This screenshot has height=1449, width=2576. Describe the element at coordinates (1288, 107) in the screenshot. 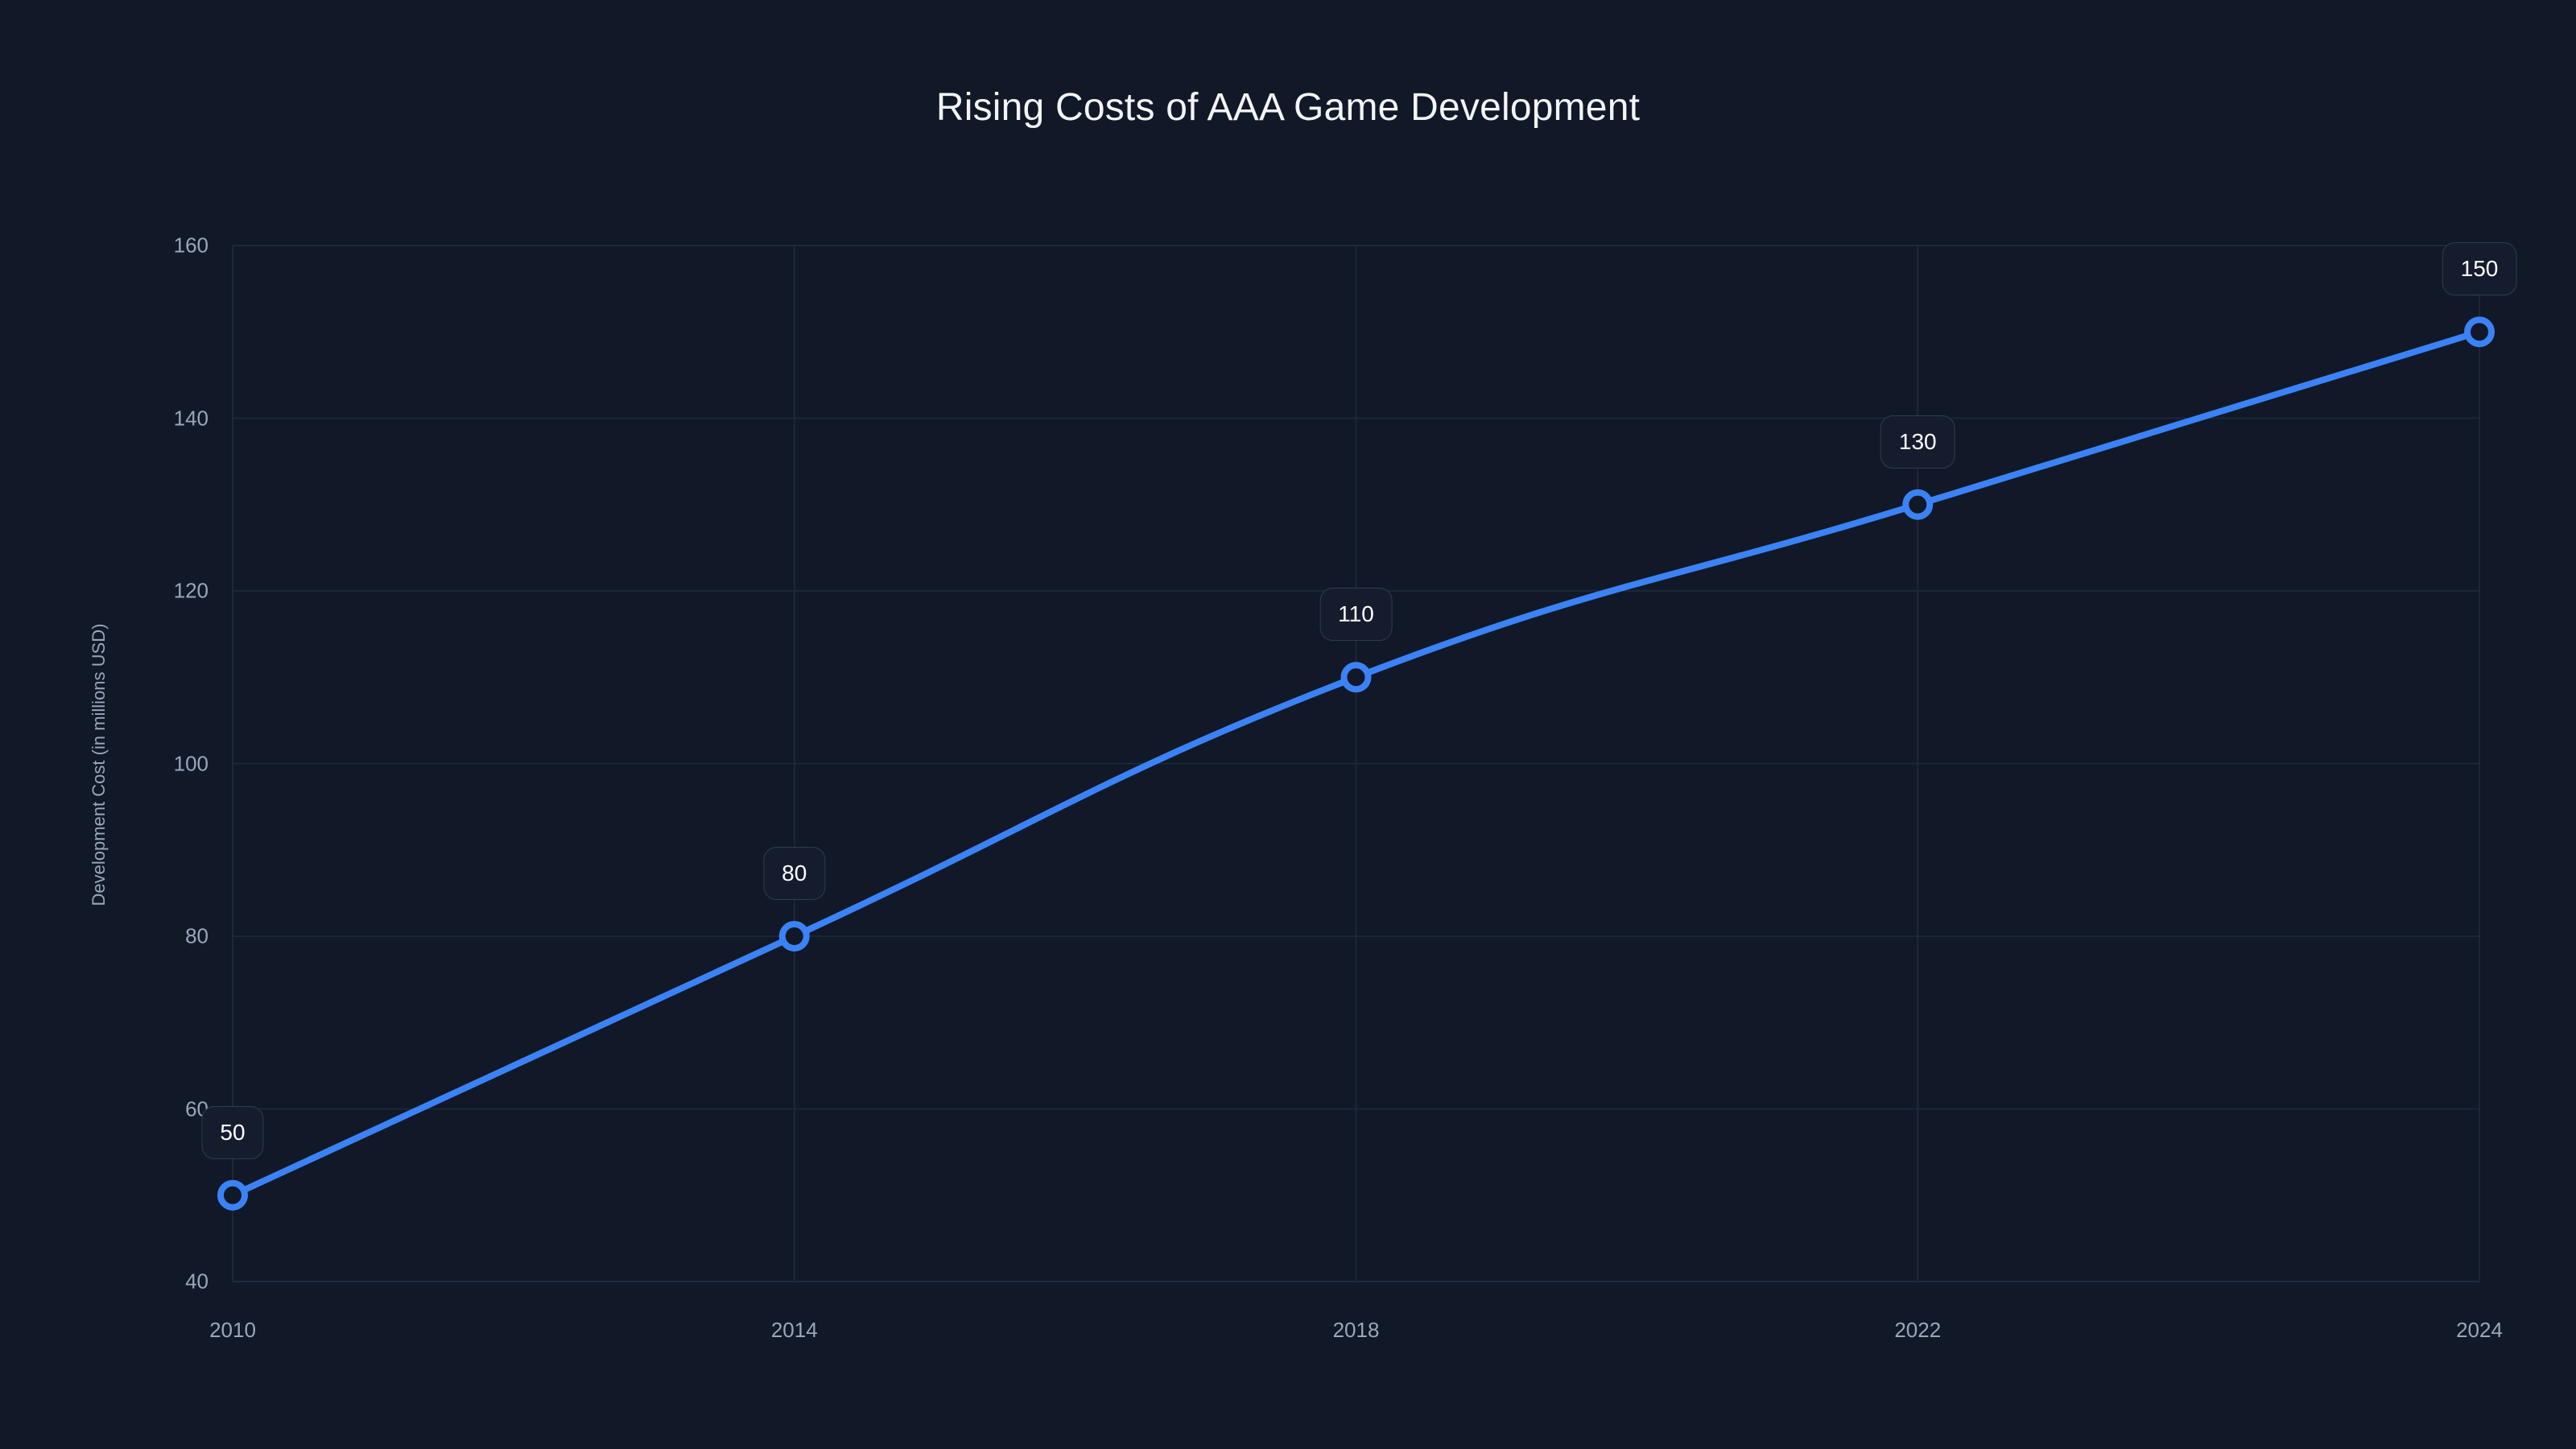

I see `chart-title: Rising Costs of AAA Game Development` at that location.